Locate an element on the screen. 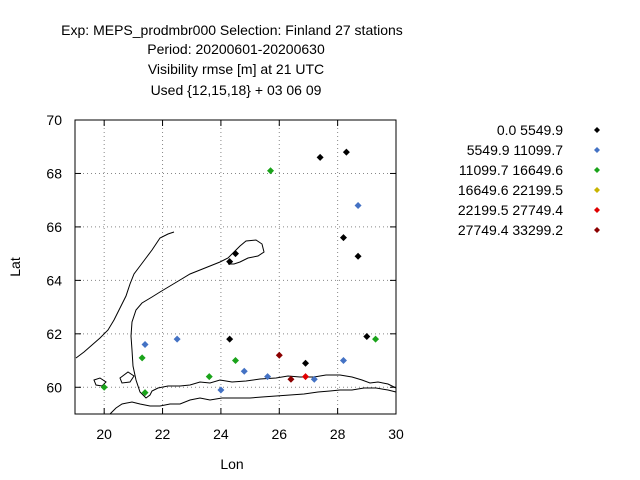  y-tick-label-3: 66 is located at coordinates (54, 227).